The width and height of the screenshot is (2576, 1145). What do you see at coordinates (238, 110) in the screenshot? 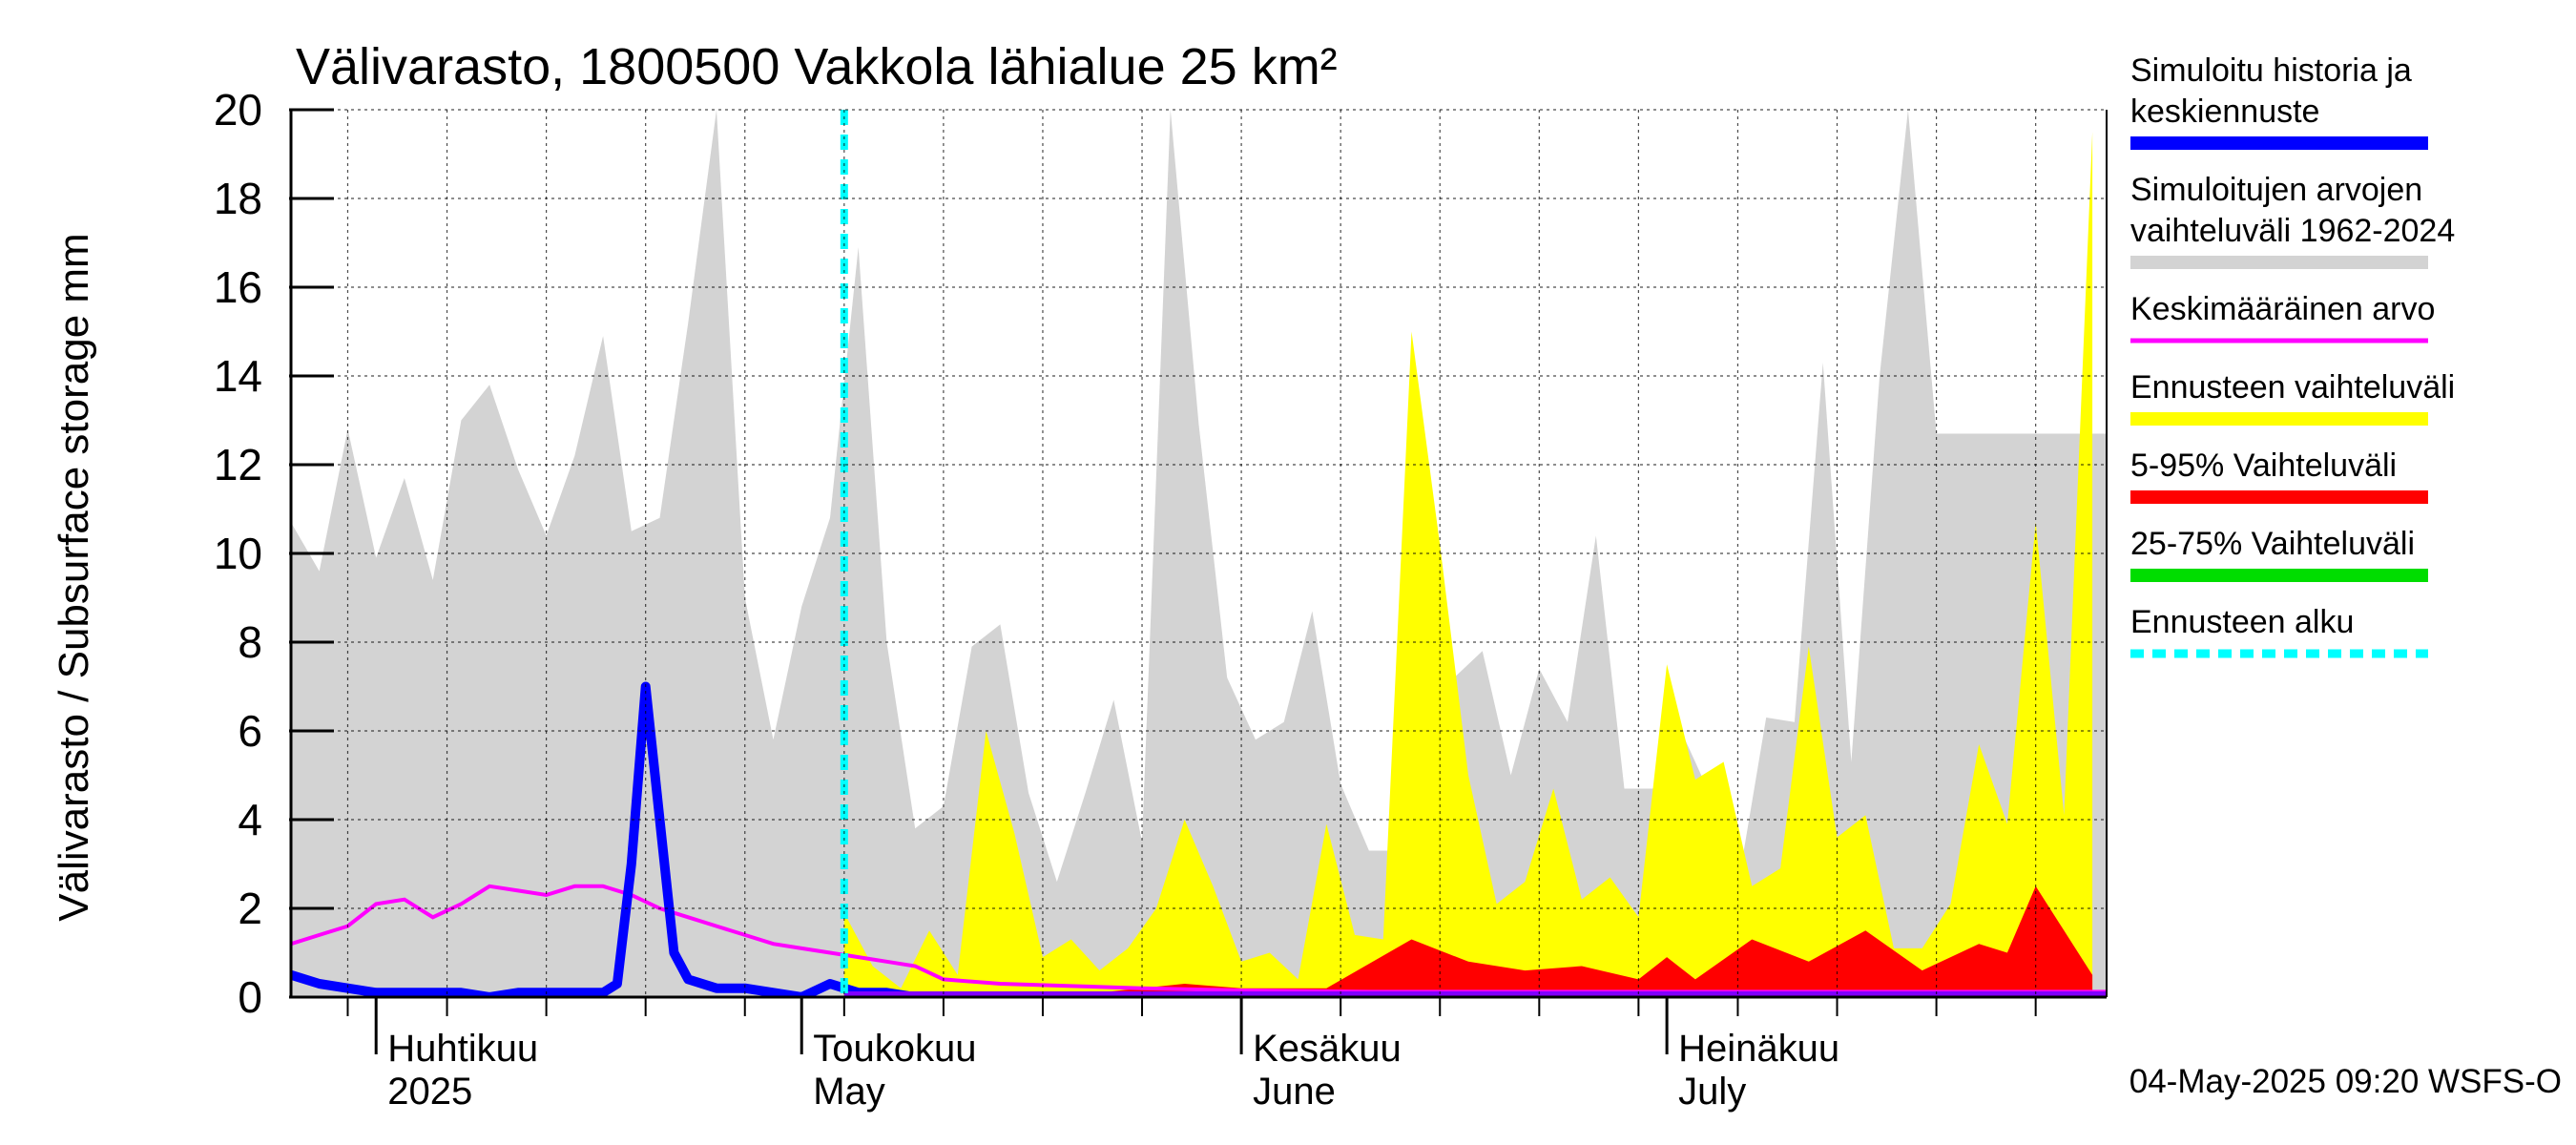
I see `y-tick-label: 20` at bounding box center [238, 110].